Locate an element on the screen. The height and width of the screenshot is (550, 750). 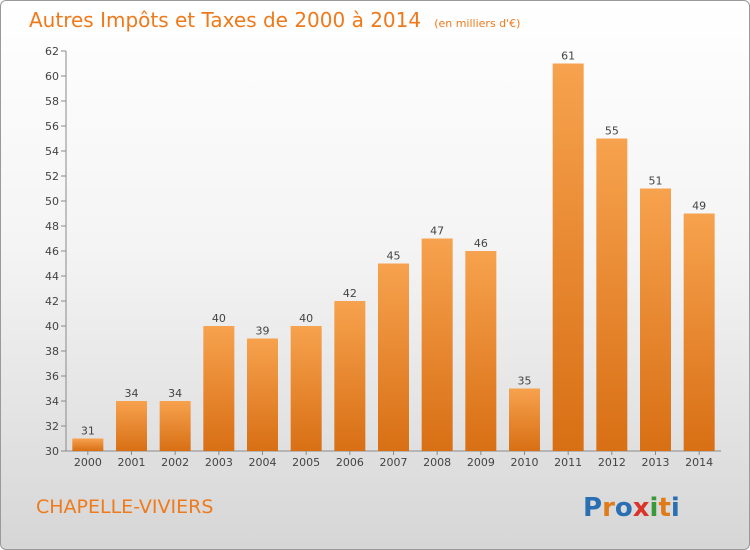
x-tick-label-2012: 2012 is located at coordinates (612, 462).